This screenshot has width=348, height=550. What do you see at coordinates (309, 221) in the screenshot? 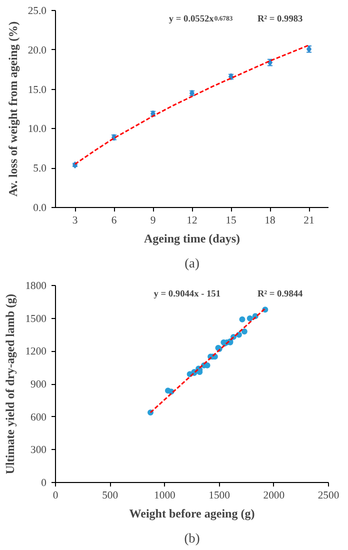
I see `x-tick-label: 21` at bounding box center [309, 221].